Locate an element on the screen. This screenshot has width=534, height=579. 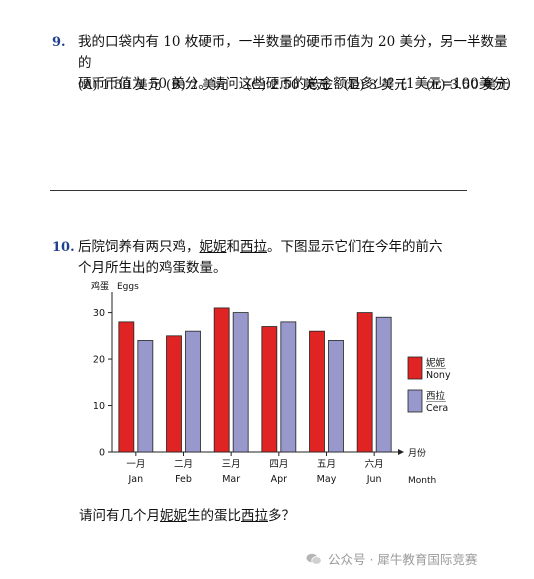
bar-nony-feb is located at coordinates (174, 394).